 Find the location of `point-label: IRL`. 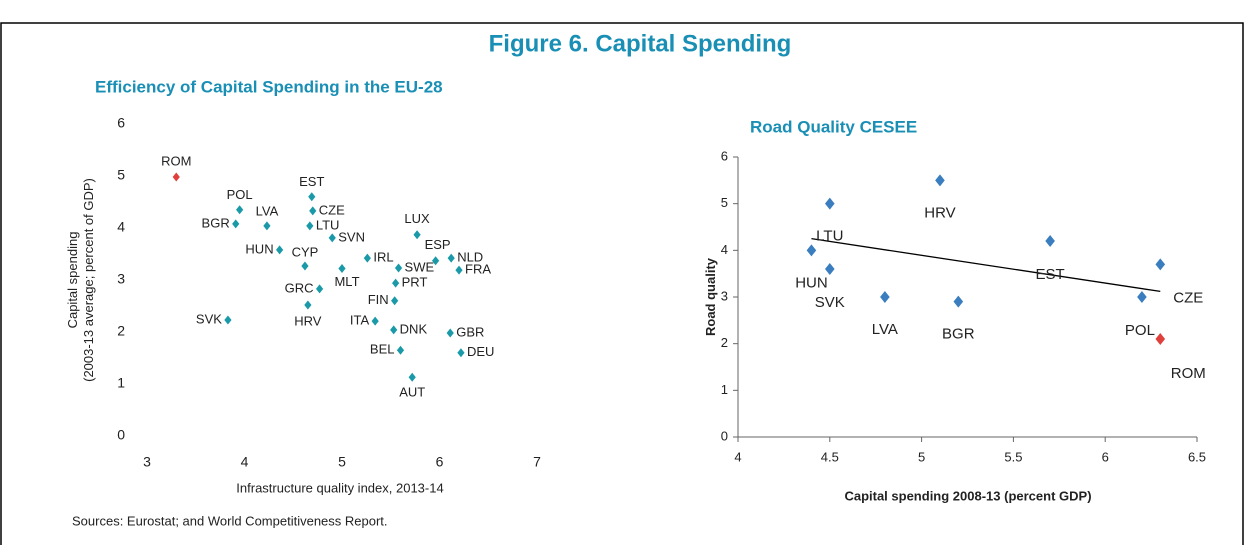

point-label: IRL is located at coordinates (383, 257).